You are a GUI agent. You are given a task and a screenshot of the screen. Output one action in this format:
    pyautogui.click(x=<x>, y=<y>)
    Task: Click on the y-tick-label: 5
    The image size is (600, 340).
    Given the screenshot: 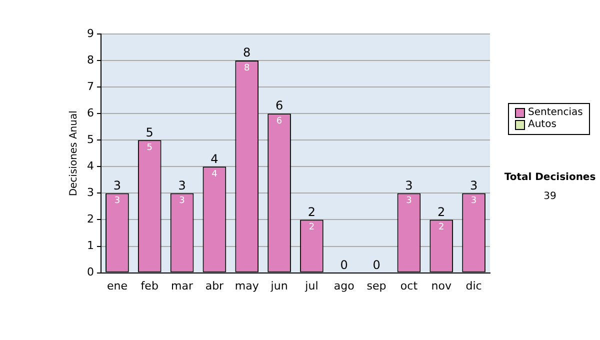 What is the action you would take?
    pyautogui.click(x=90, y=139)
    